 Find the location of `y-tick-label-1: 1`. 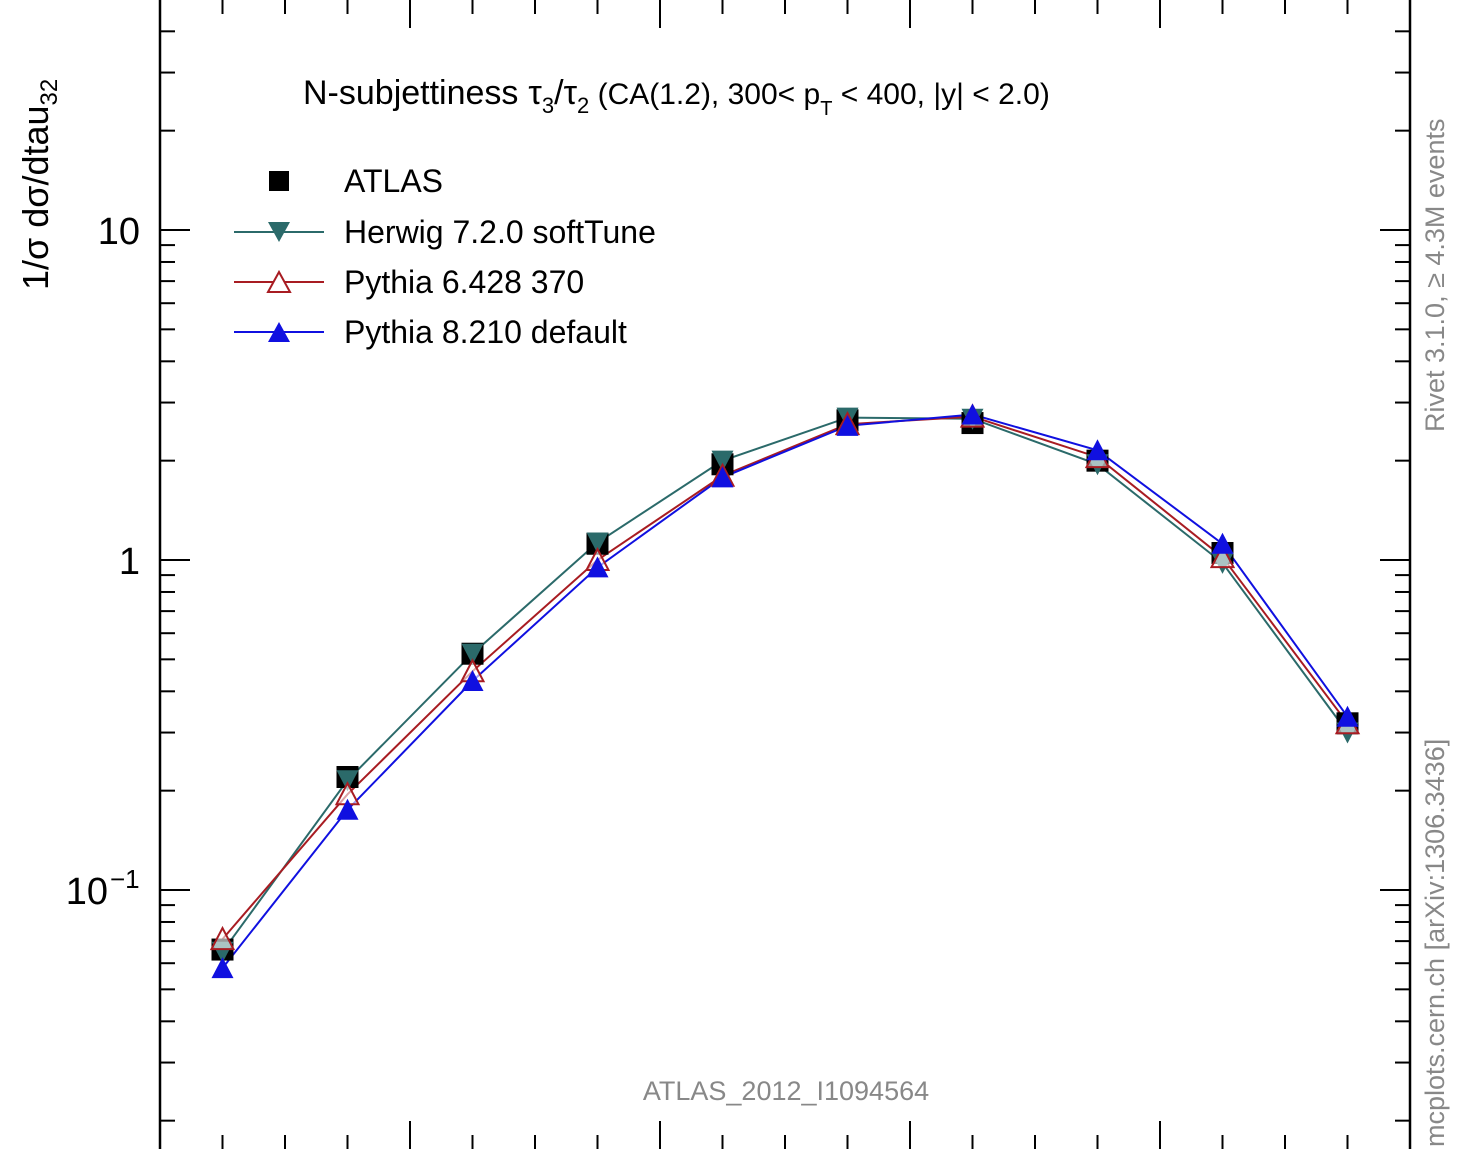

y-tick-label-1: 1 is located at coordinates (129, 562).